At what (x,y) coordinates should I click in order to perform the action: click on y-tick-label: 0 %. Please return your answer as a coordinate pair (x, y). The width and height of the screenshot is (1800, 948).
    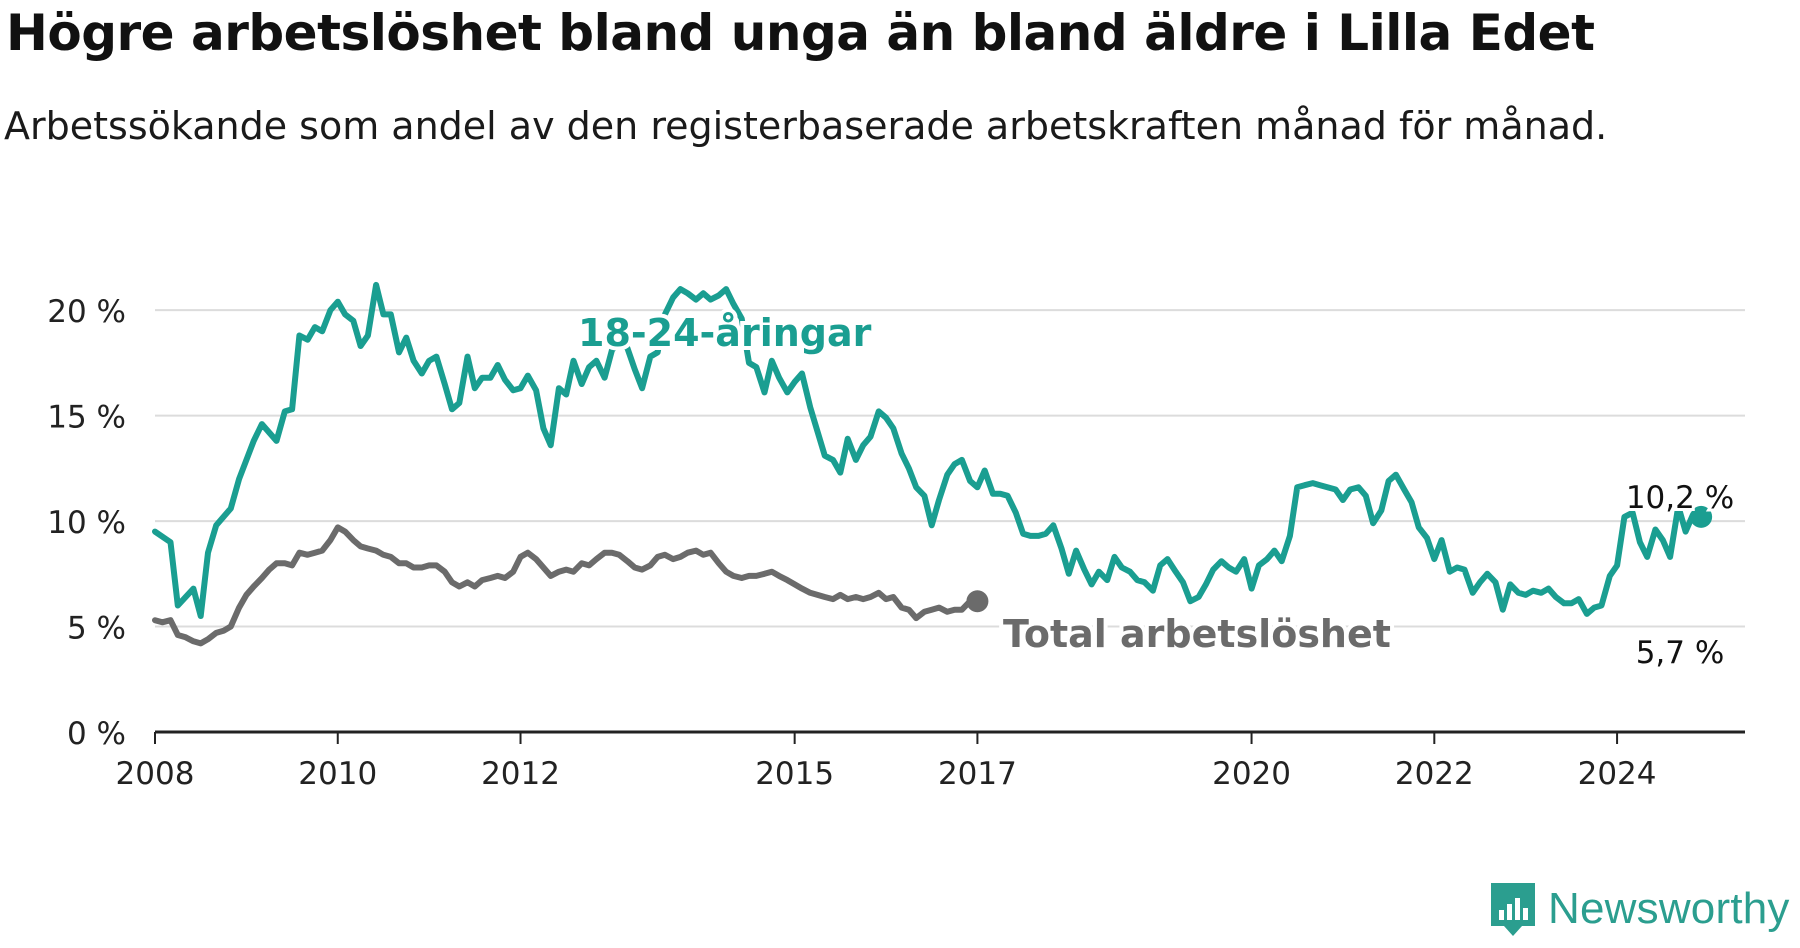
    Looking at the image, I should click on (96, 734).